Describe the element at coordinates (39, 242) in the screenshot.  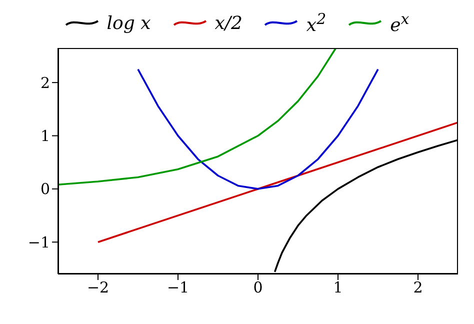
I see `y-tick-label: −1` at that location.